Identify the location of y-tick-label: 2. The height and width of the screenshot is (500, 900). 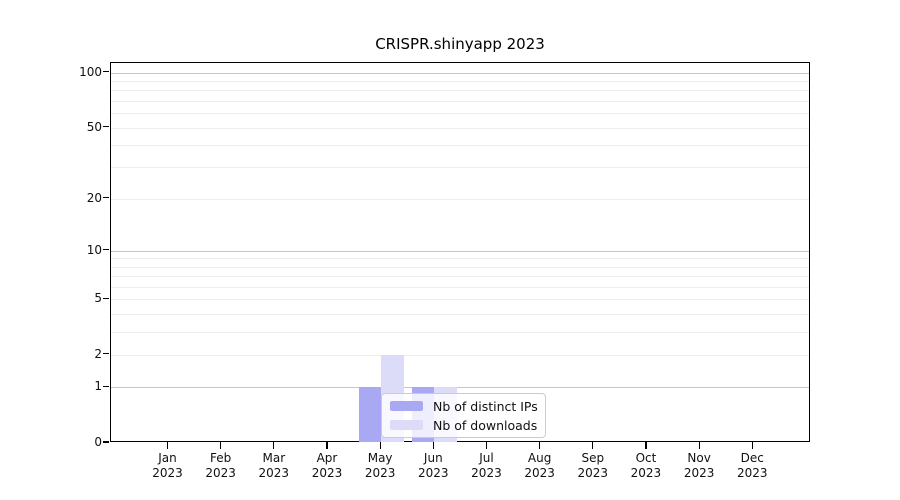
(98, 353).